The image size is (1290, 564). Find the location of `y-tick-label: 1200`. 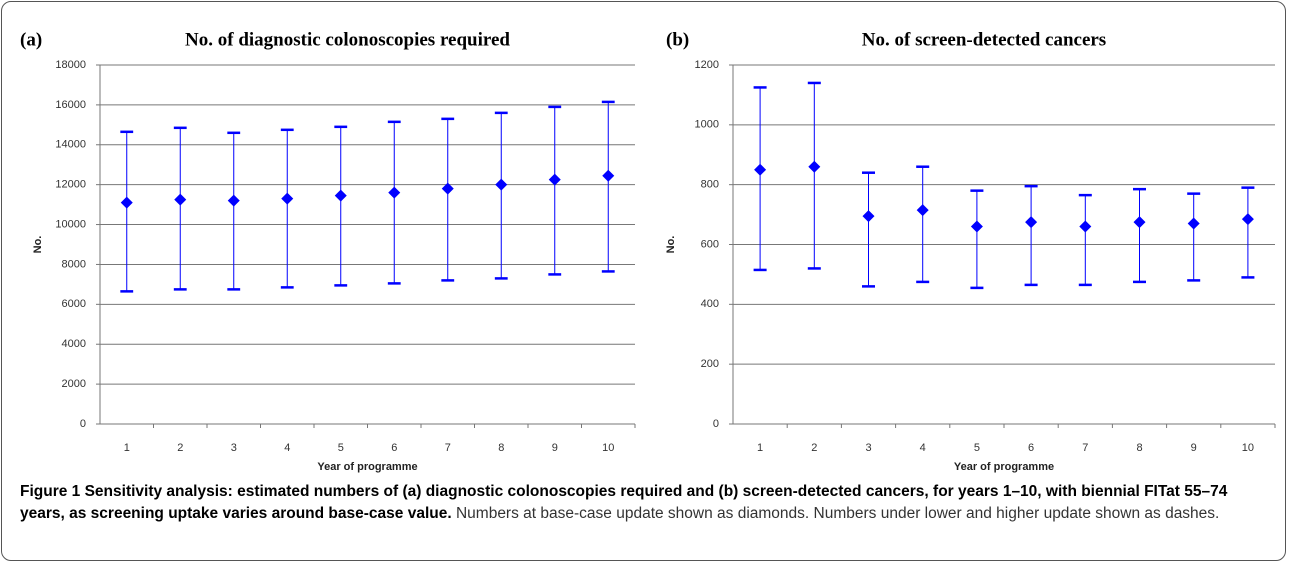

y-tick-label: 1200 is located at coordinates (707, 65).